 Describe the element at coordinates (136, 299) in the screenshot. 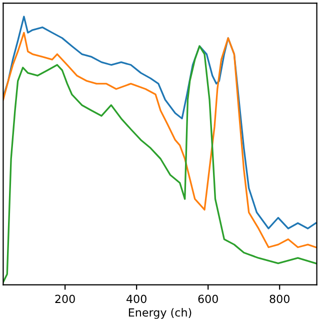

I see `x-tick-label: 400` at that location.